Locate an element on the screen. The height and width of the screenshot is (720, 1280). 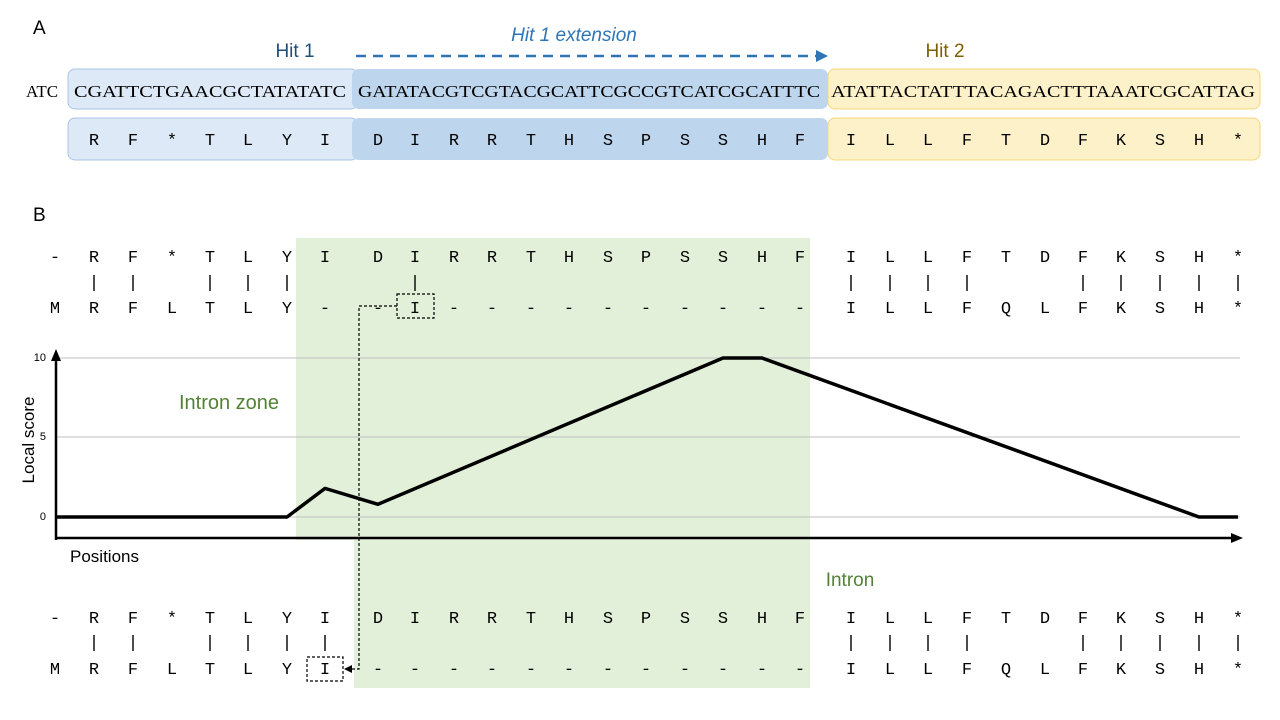
intron-label: Intron is located at coordinates (850, 580).